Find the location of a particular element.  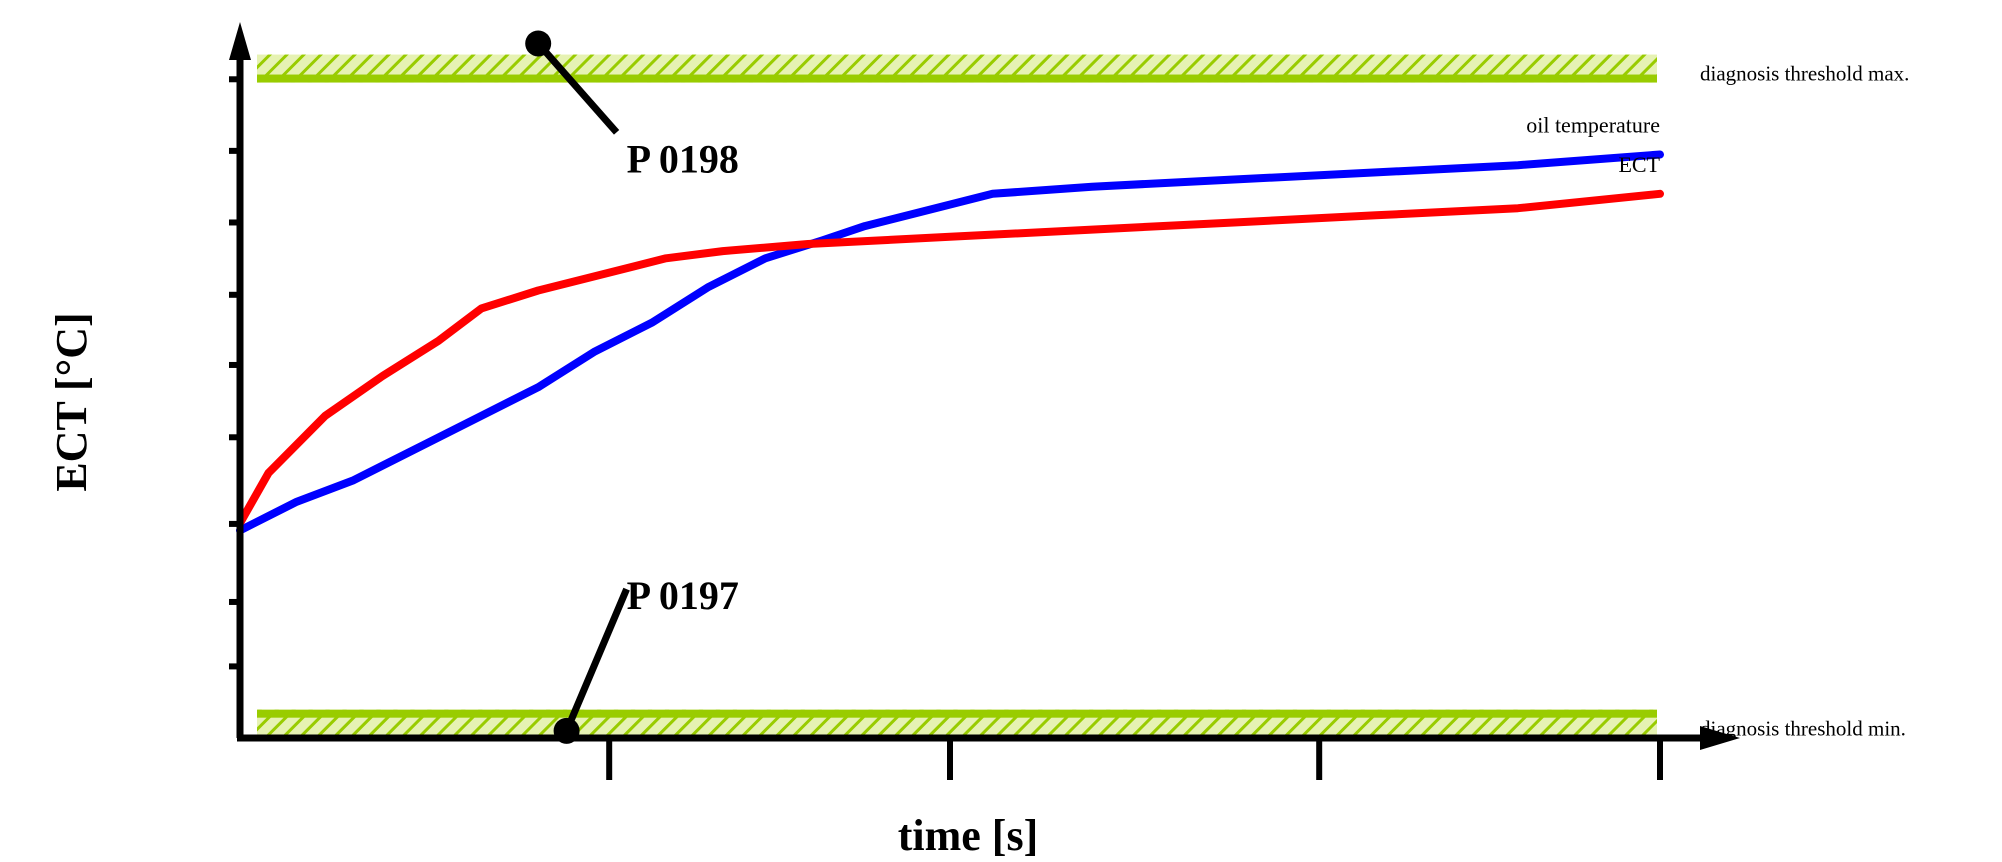

threshold-max-line is located at coordinates (957, 78).